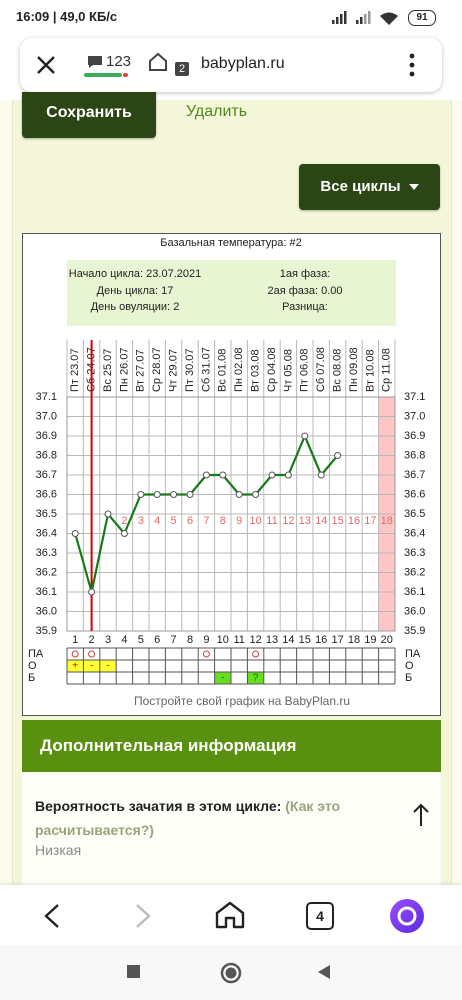 The width and height of the screenshot is (462, 1000). Describe the element at coordinates (89, 115) in the screenshot. I see `save-button: Сохранить` at that location.